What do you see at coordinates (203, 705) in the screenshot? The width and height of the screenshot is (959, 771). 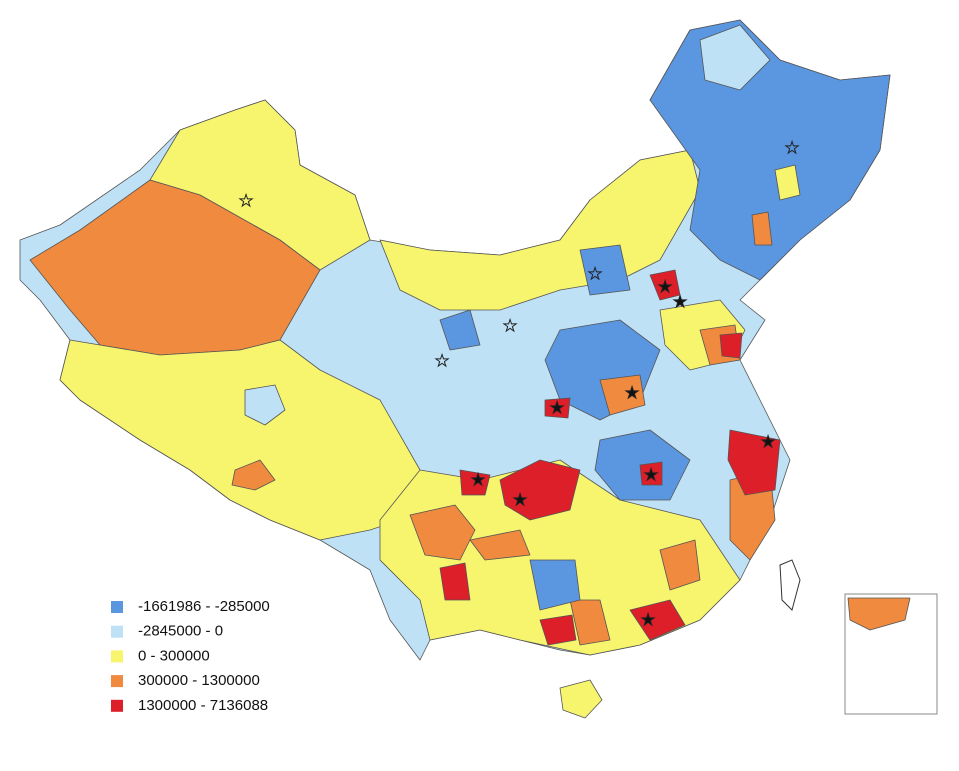 I see `legend-label: 1300000 - 7136088` at bounding box center [203, 705].